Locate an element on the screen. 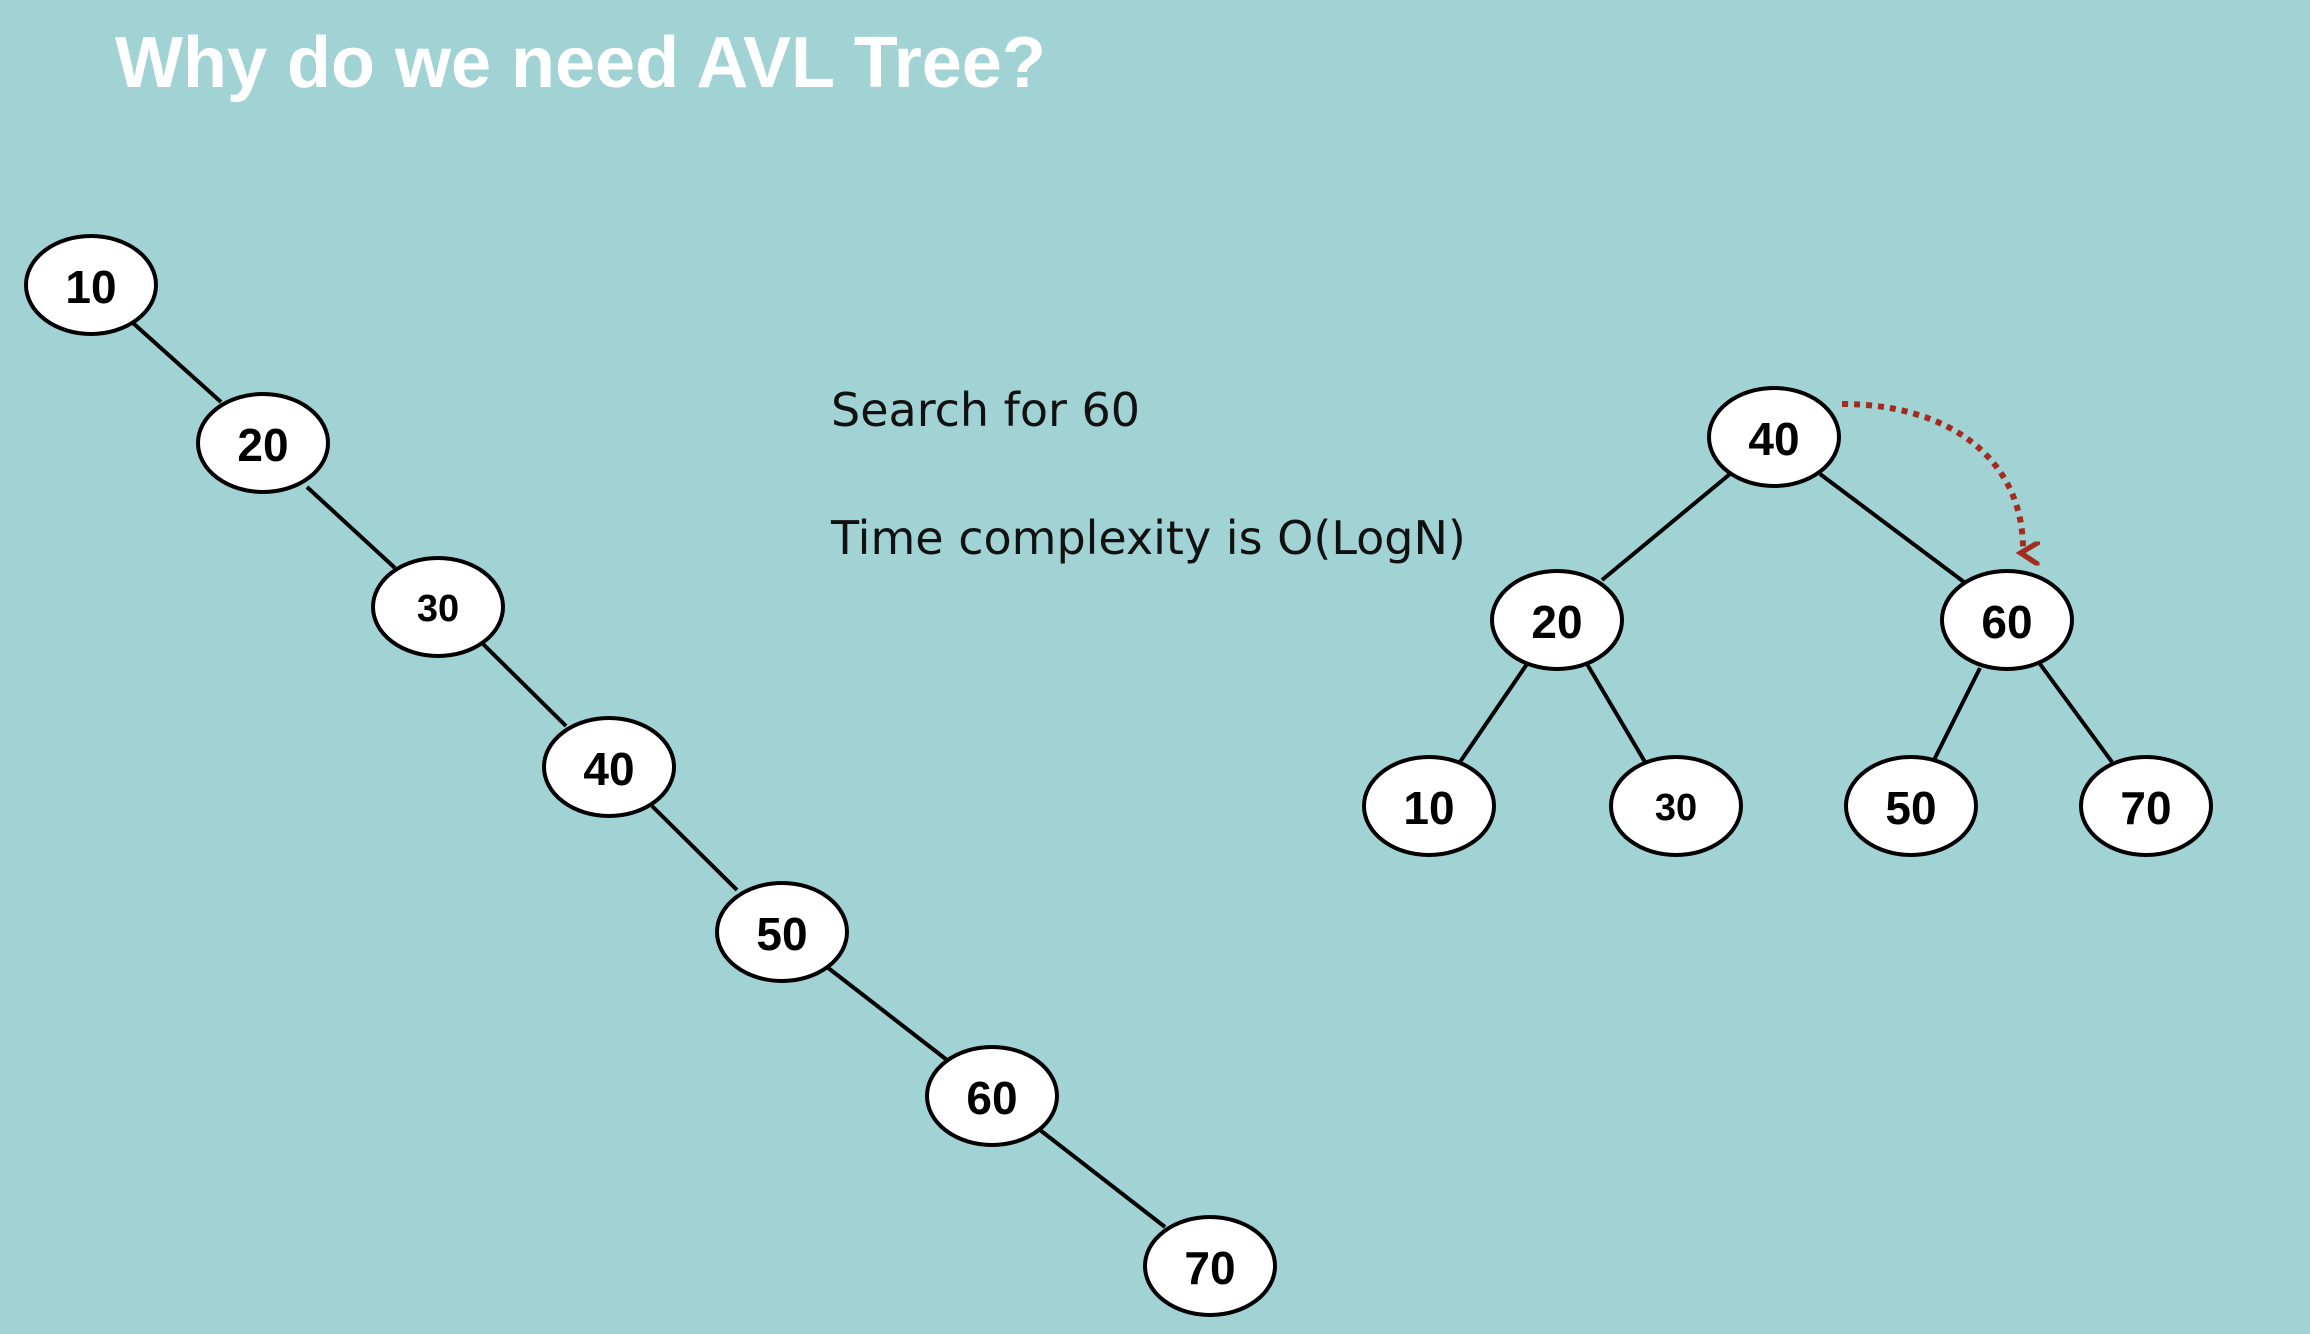  balanced-node: 70 is located at coordinates (2146, 806).